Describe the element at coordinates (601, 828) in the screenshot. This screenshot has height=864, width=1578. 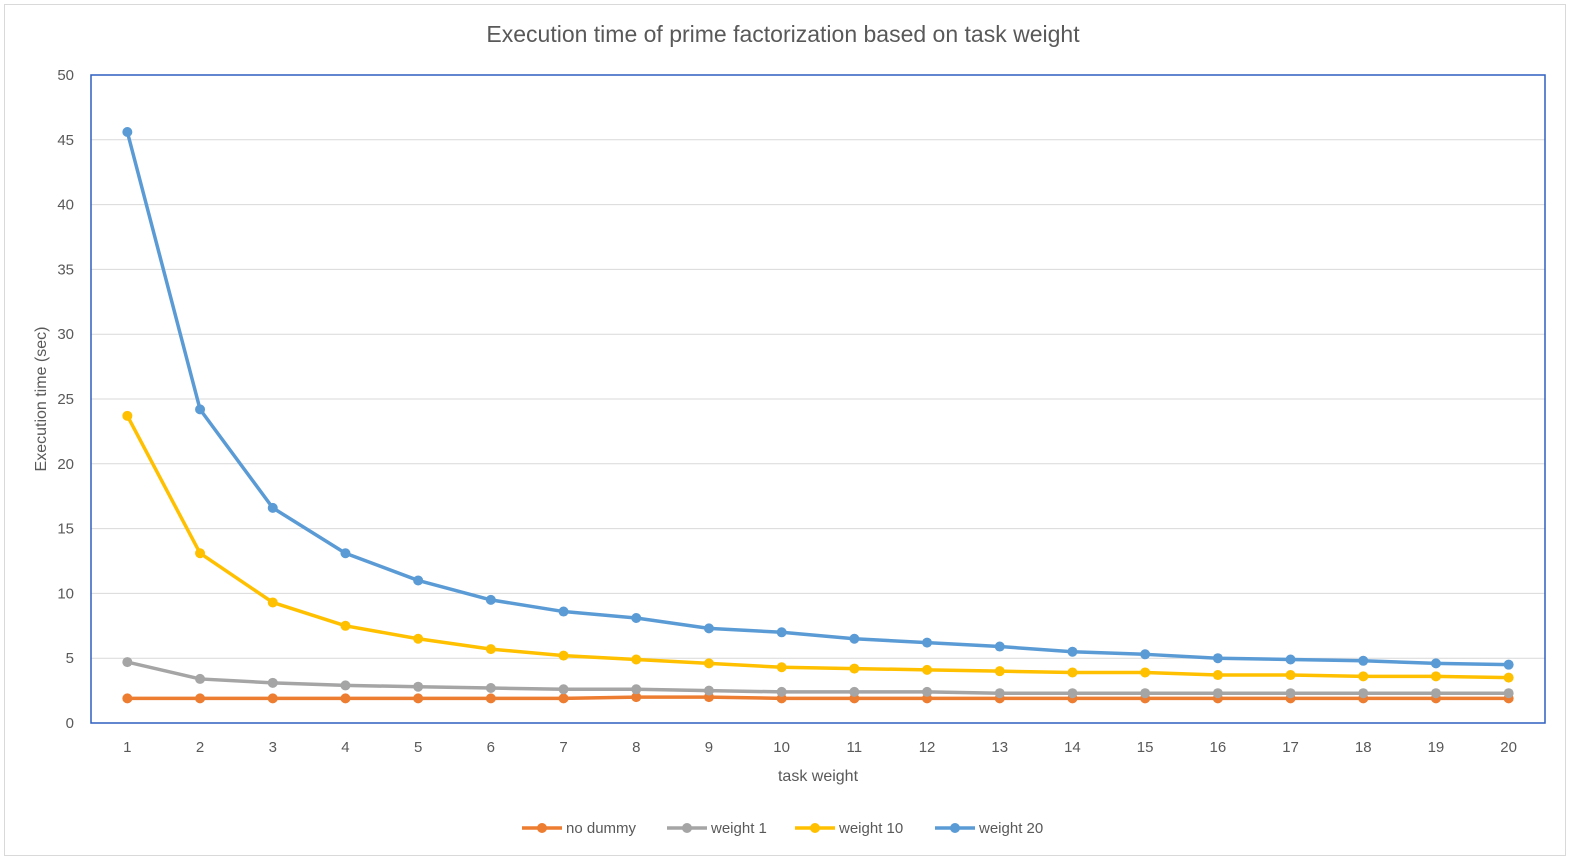
I see `legend-label: no dummy` at that location.